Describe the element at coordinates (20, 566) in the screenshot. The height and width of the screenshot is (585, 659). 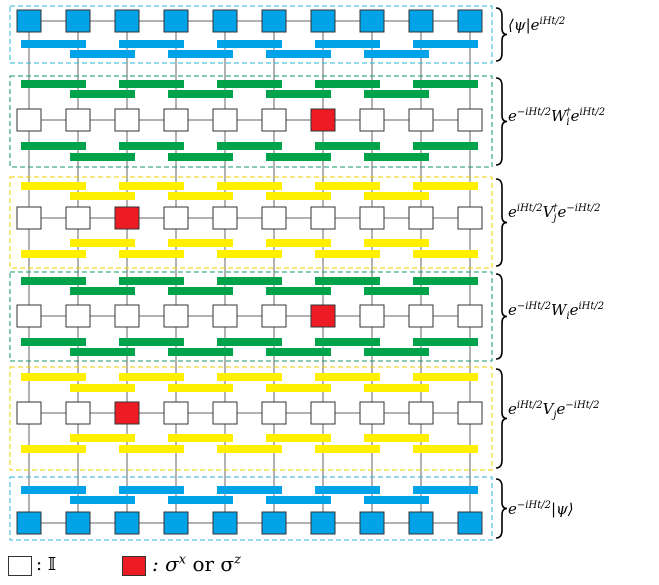
I see `legend-identity-swatch` at that location.